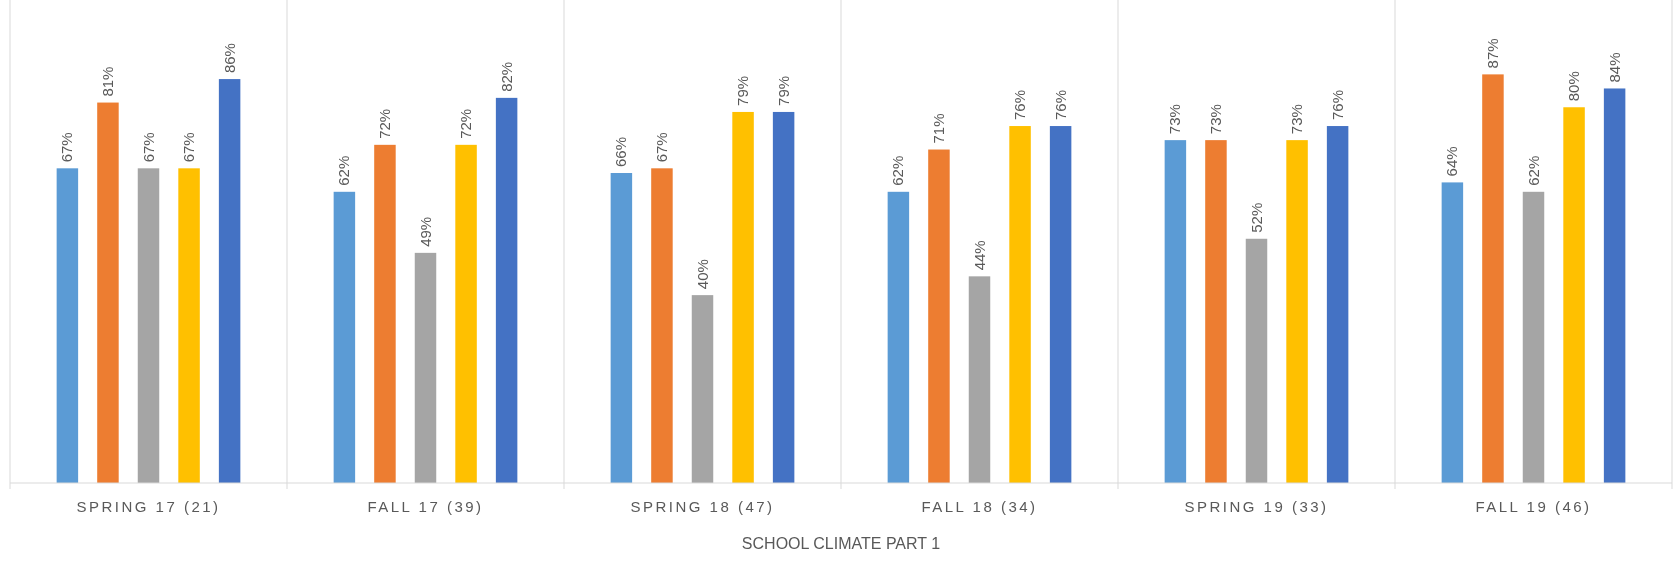 The width and height of the screenshot is (1677, 561). Describe the element at coordinates (425, 506) in the screenshot. I see `x-tick-label: FALL 17 (39)` at that location.